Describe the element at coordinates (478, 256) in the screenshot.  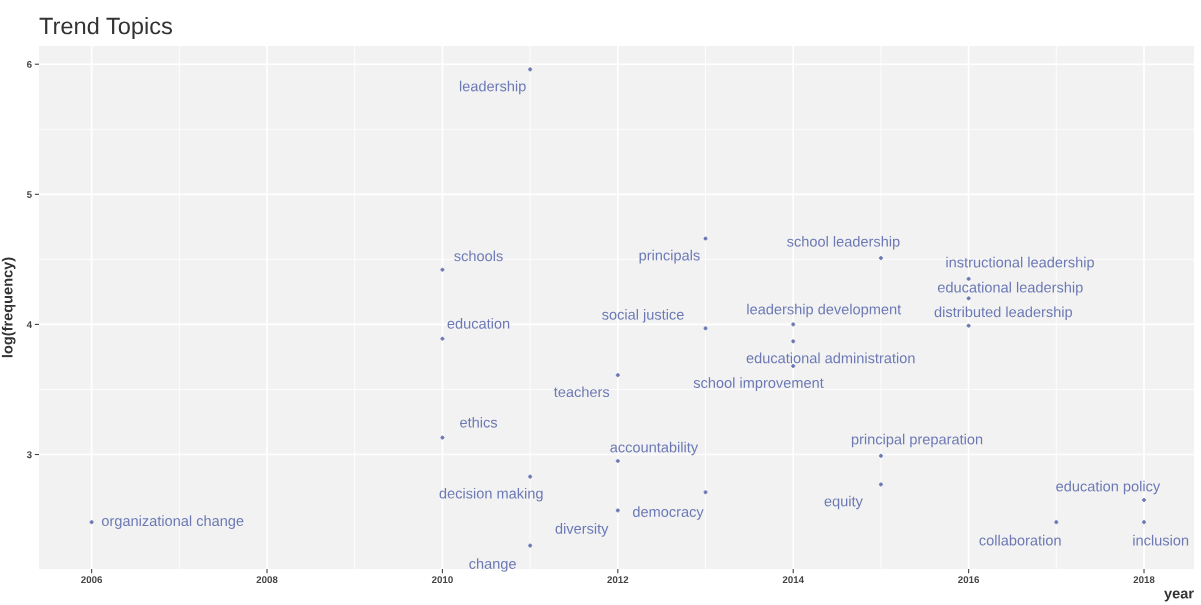
I see `annotation: schools` at that location.